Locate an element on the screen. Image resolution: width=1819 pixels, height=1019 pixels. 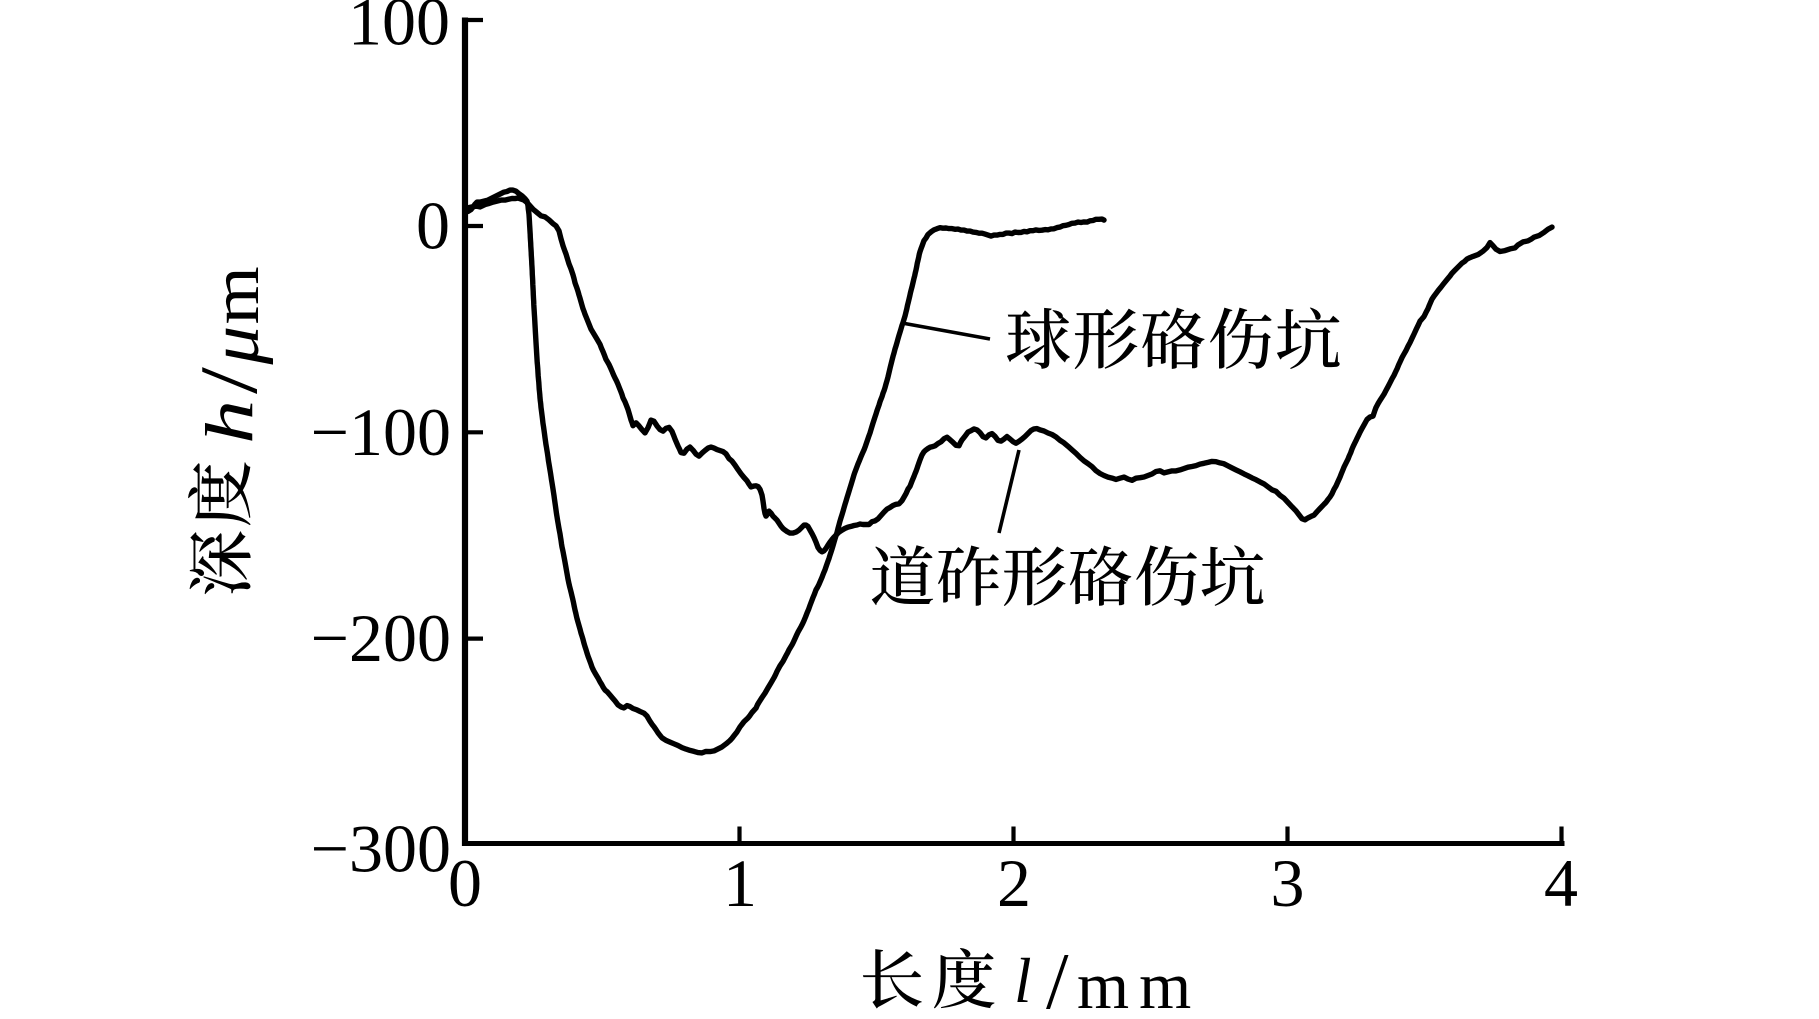
svg-text: 3 is located at coordinates (1288, 883).